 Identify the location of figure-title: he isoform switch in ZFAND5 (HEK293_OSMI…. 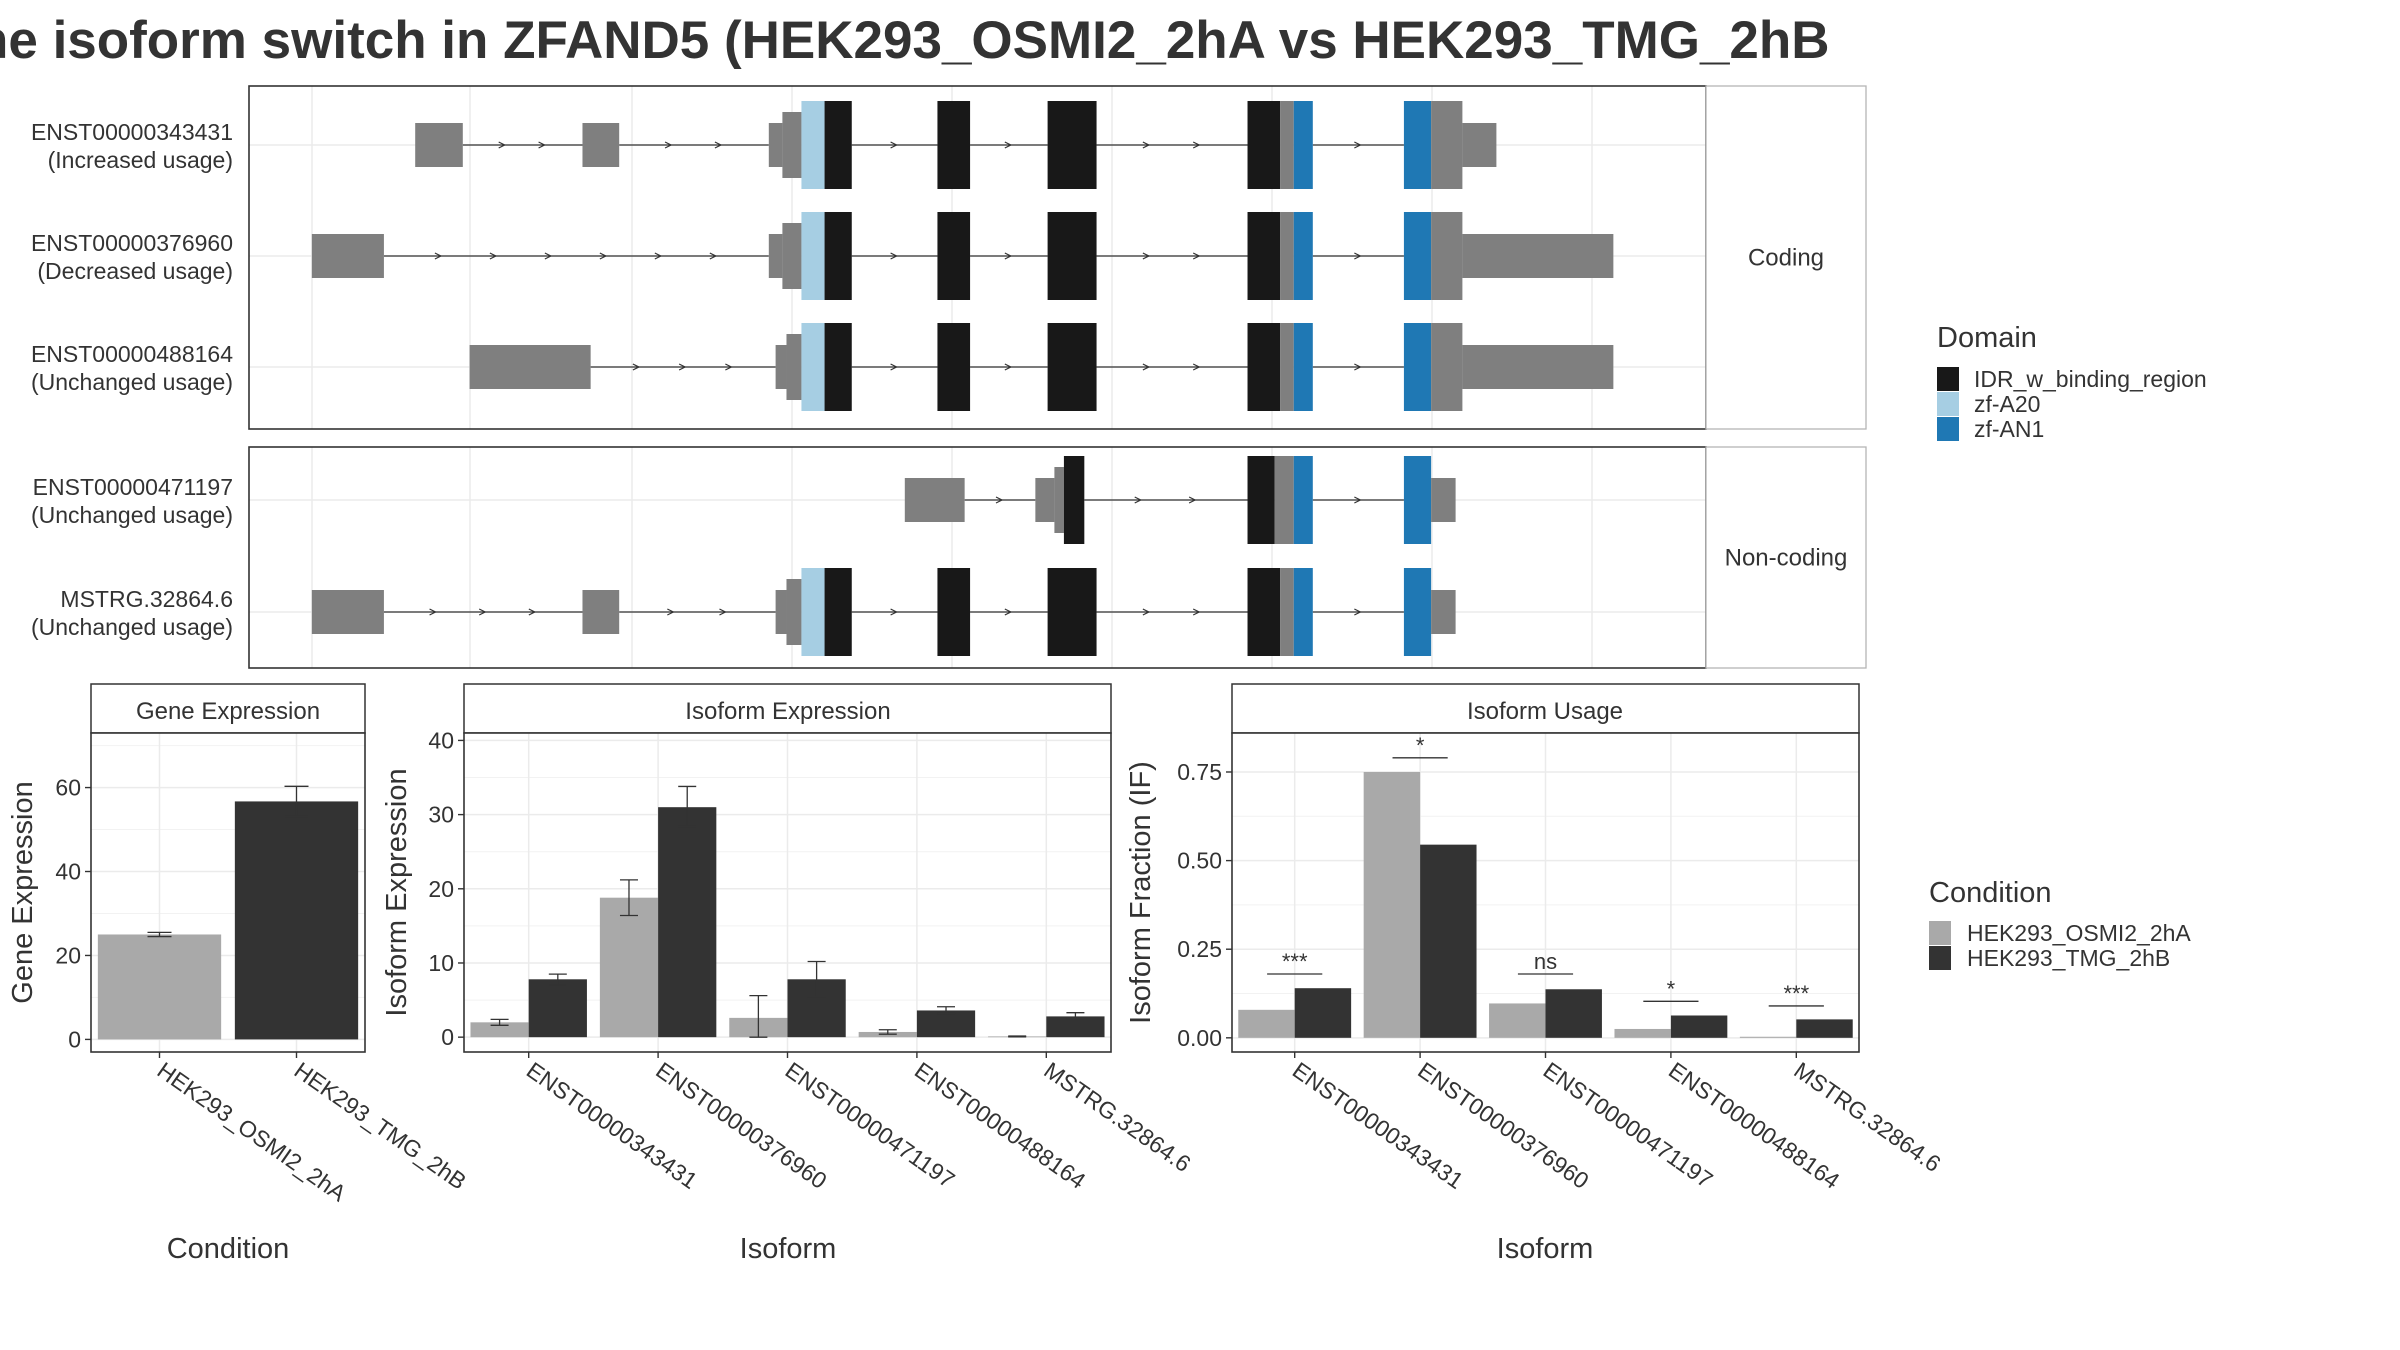
(915, 40).